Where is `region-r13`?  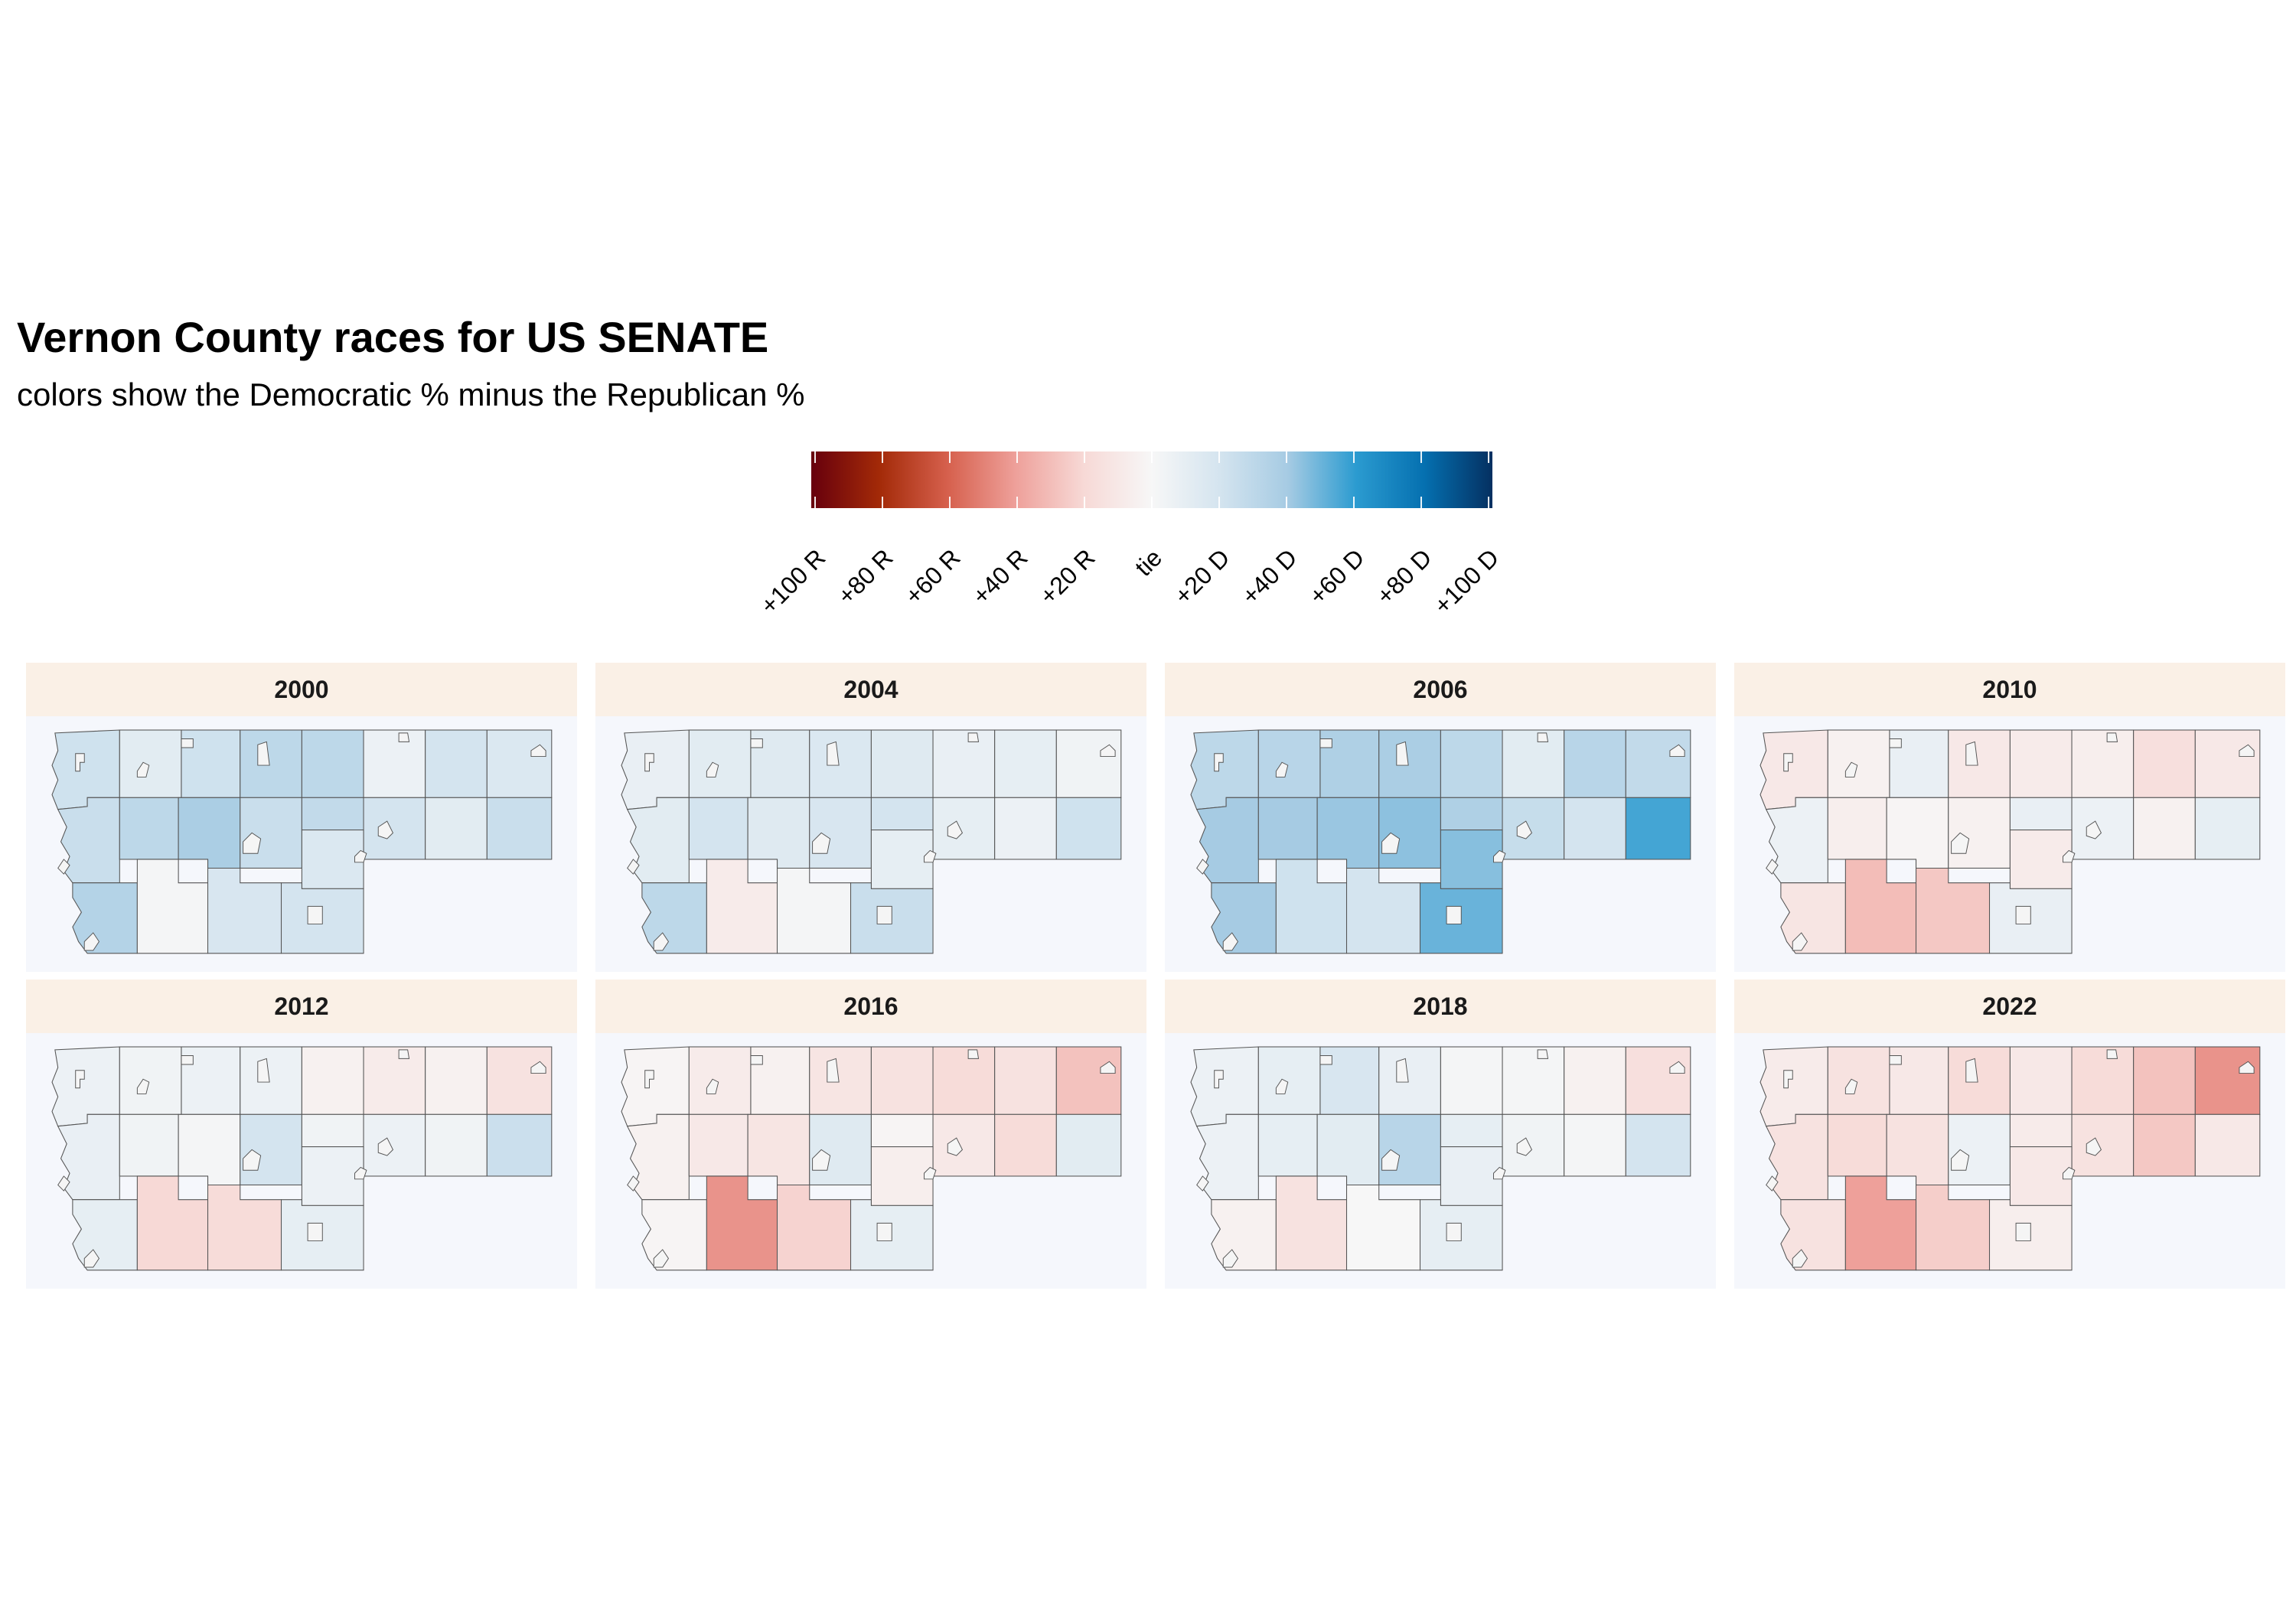
region-r13 is located at coordinates (2041, 814).